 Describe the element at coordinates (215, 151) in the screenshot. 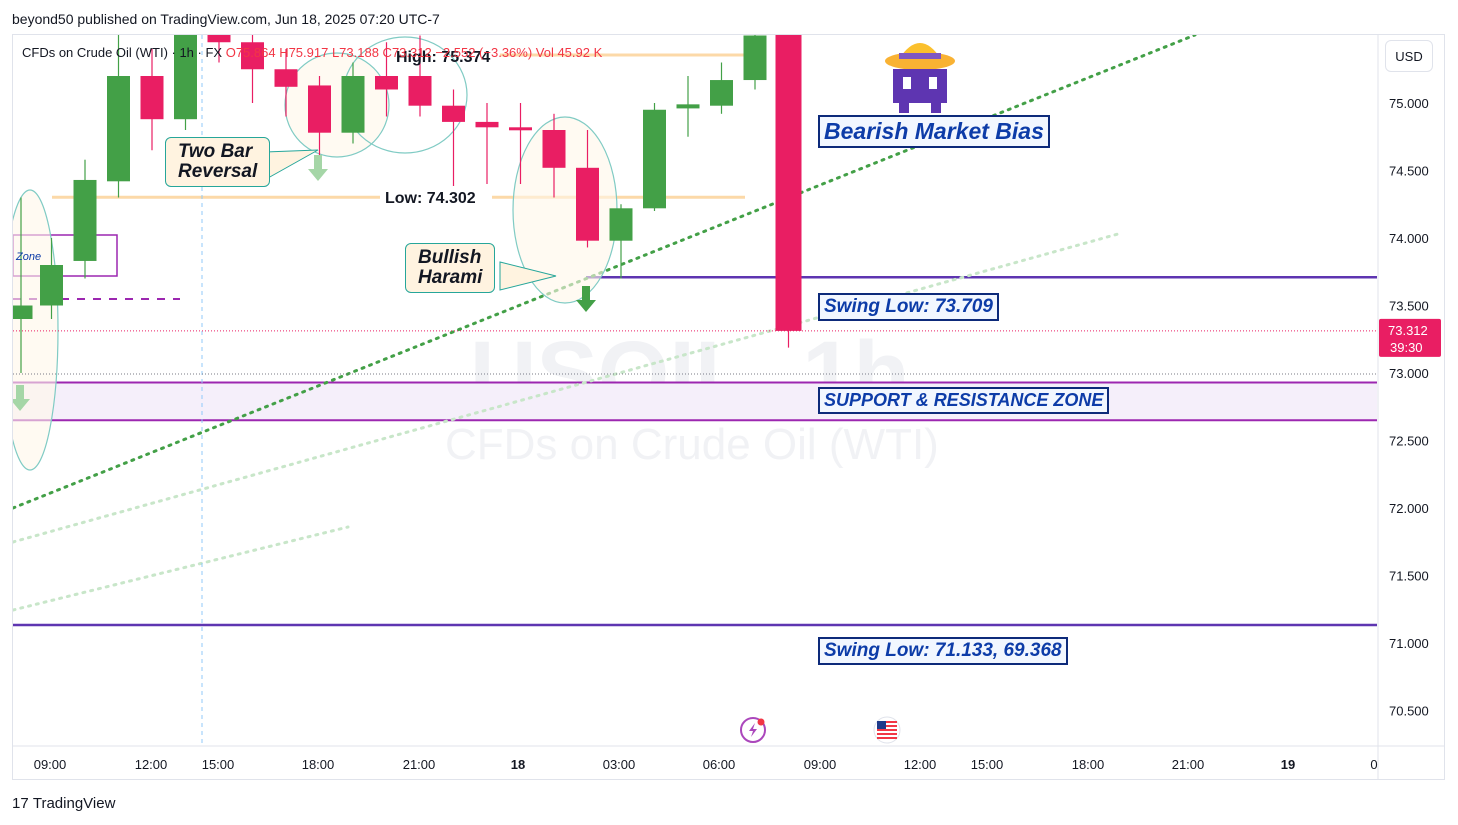

I see `callout-line: Two Bar` at that location.